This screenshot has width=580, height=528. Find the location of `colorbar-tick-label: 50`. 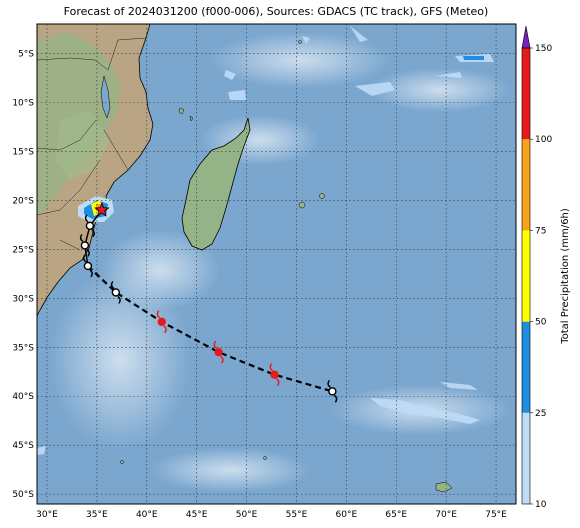

colorbar-tick-label: 50 is located at coordinates (541, 323).